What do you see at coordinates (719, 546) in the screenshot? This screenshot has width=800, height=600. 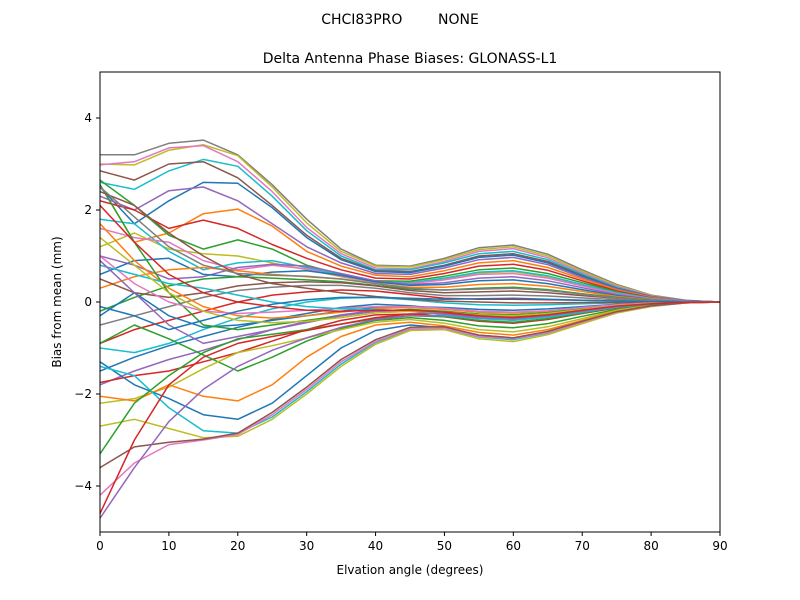 I see `x-tick-label: 90` at bounding box center [719, 546].